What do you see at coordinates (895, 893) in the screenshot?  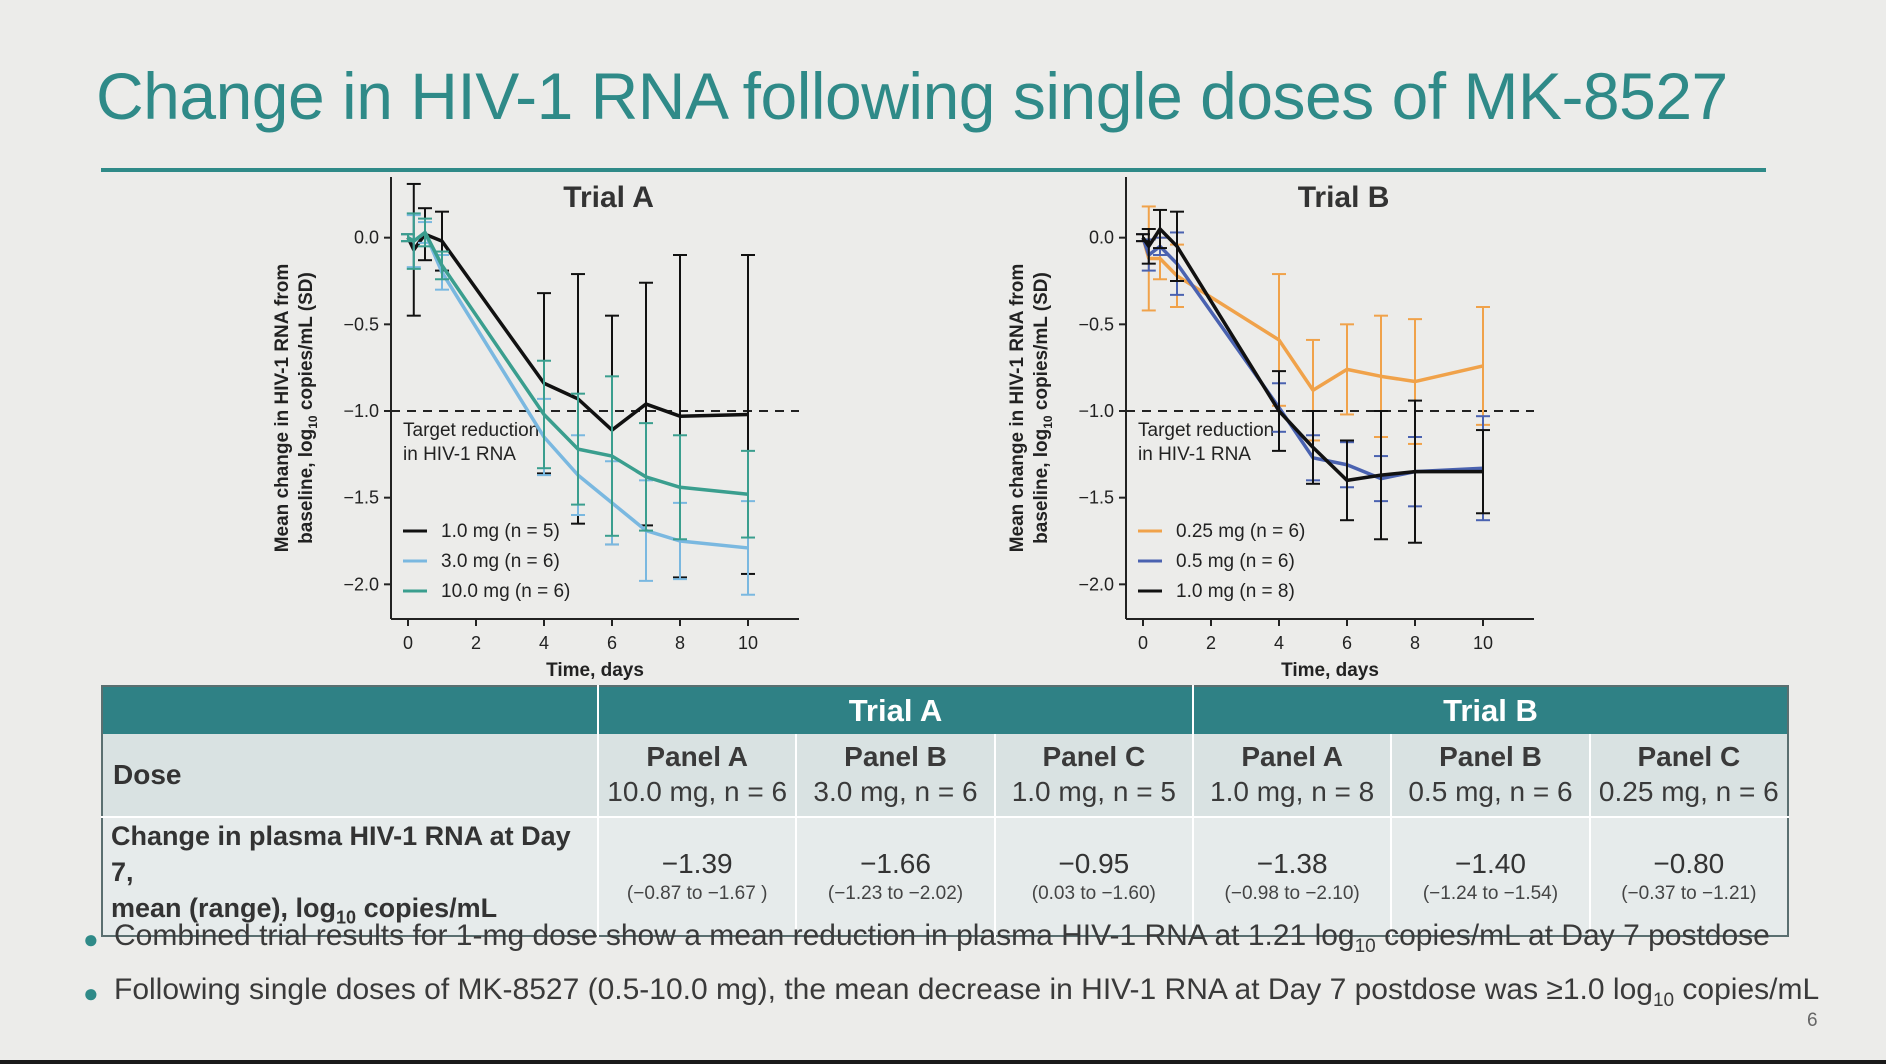 I see `range-value: (−1.23 to −2.02)` at bounding box center [895, 893].